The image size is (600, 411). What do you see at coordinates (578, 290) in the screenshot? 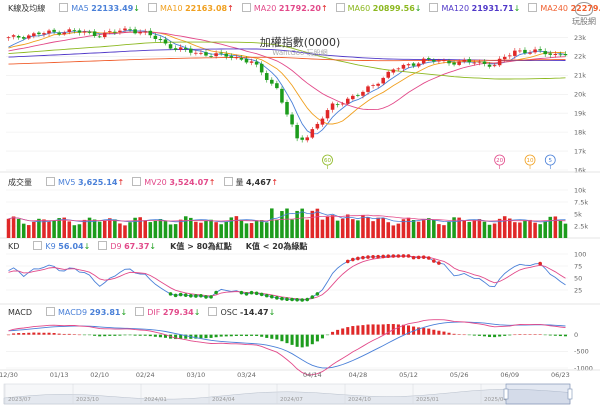
I see `kd-tick-label: 25` at bounding box center [578, 290].